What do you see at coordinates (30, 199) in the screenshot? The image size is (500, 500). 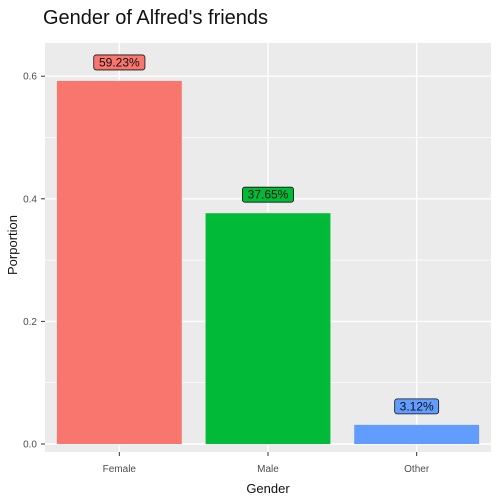 I see `y-tick-label-2: 0.4` at bounding box center [30, 199].